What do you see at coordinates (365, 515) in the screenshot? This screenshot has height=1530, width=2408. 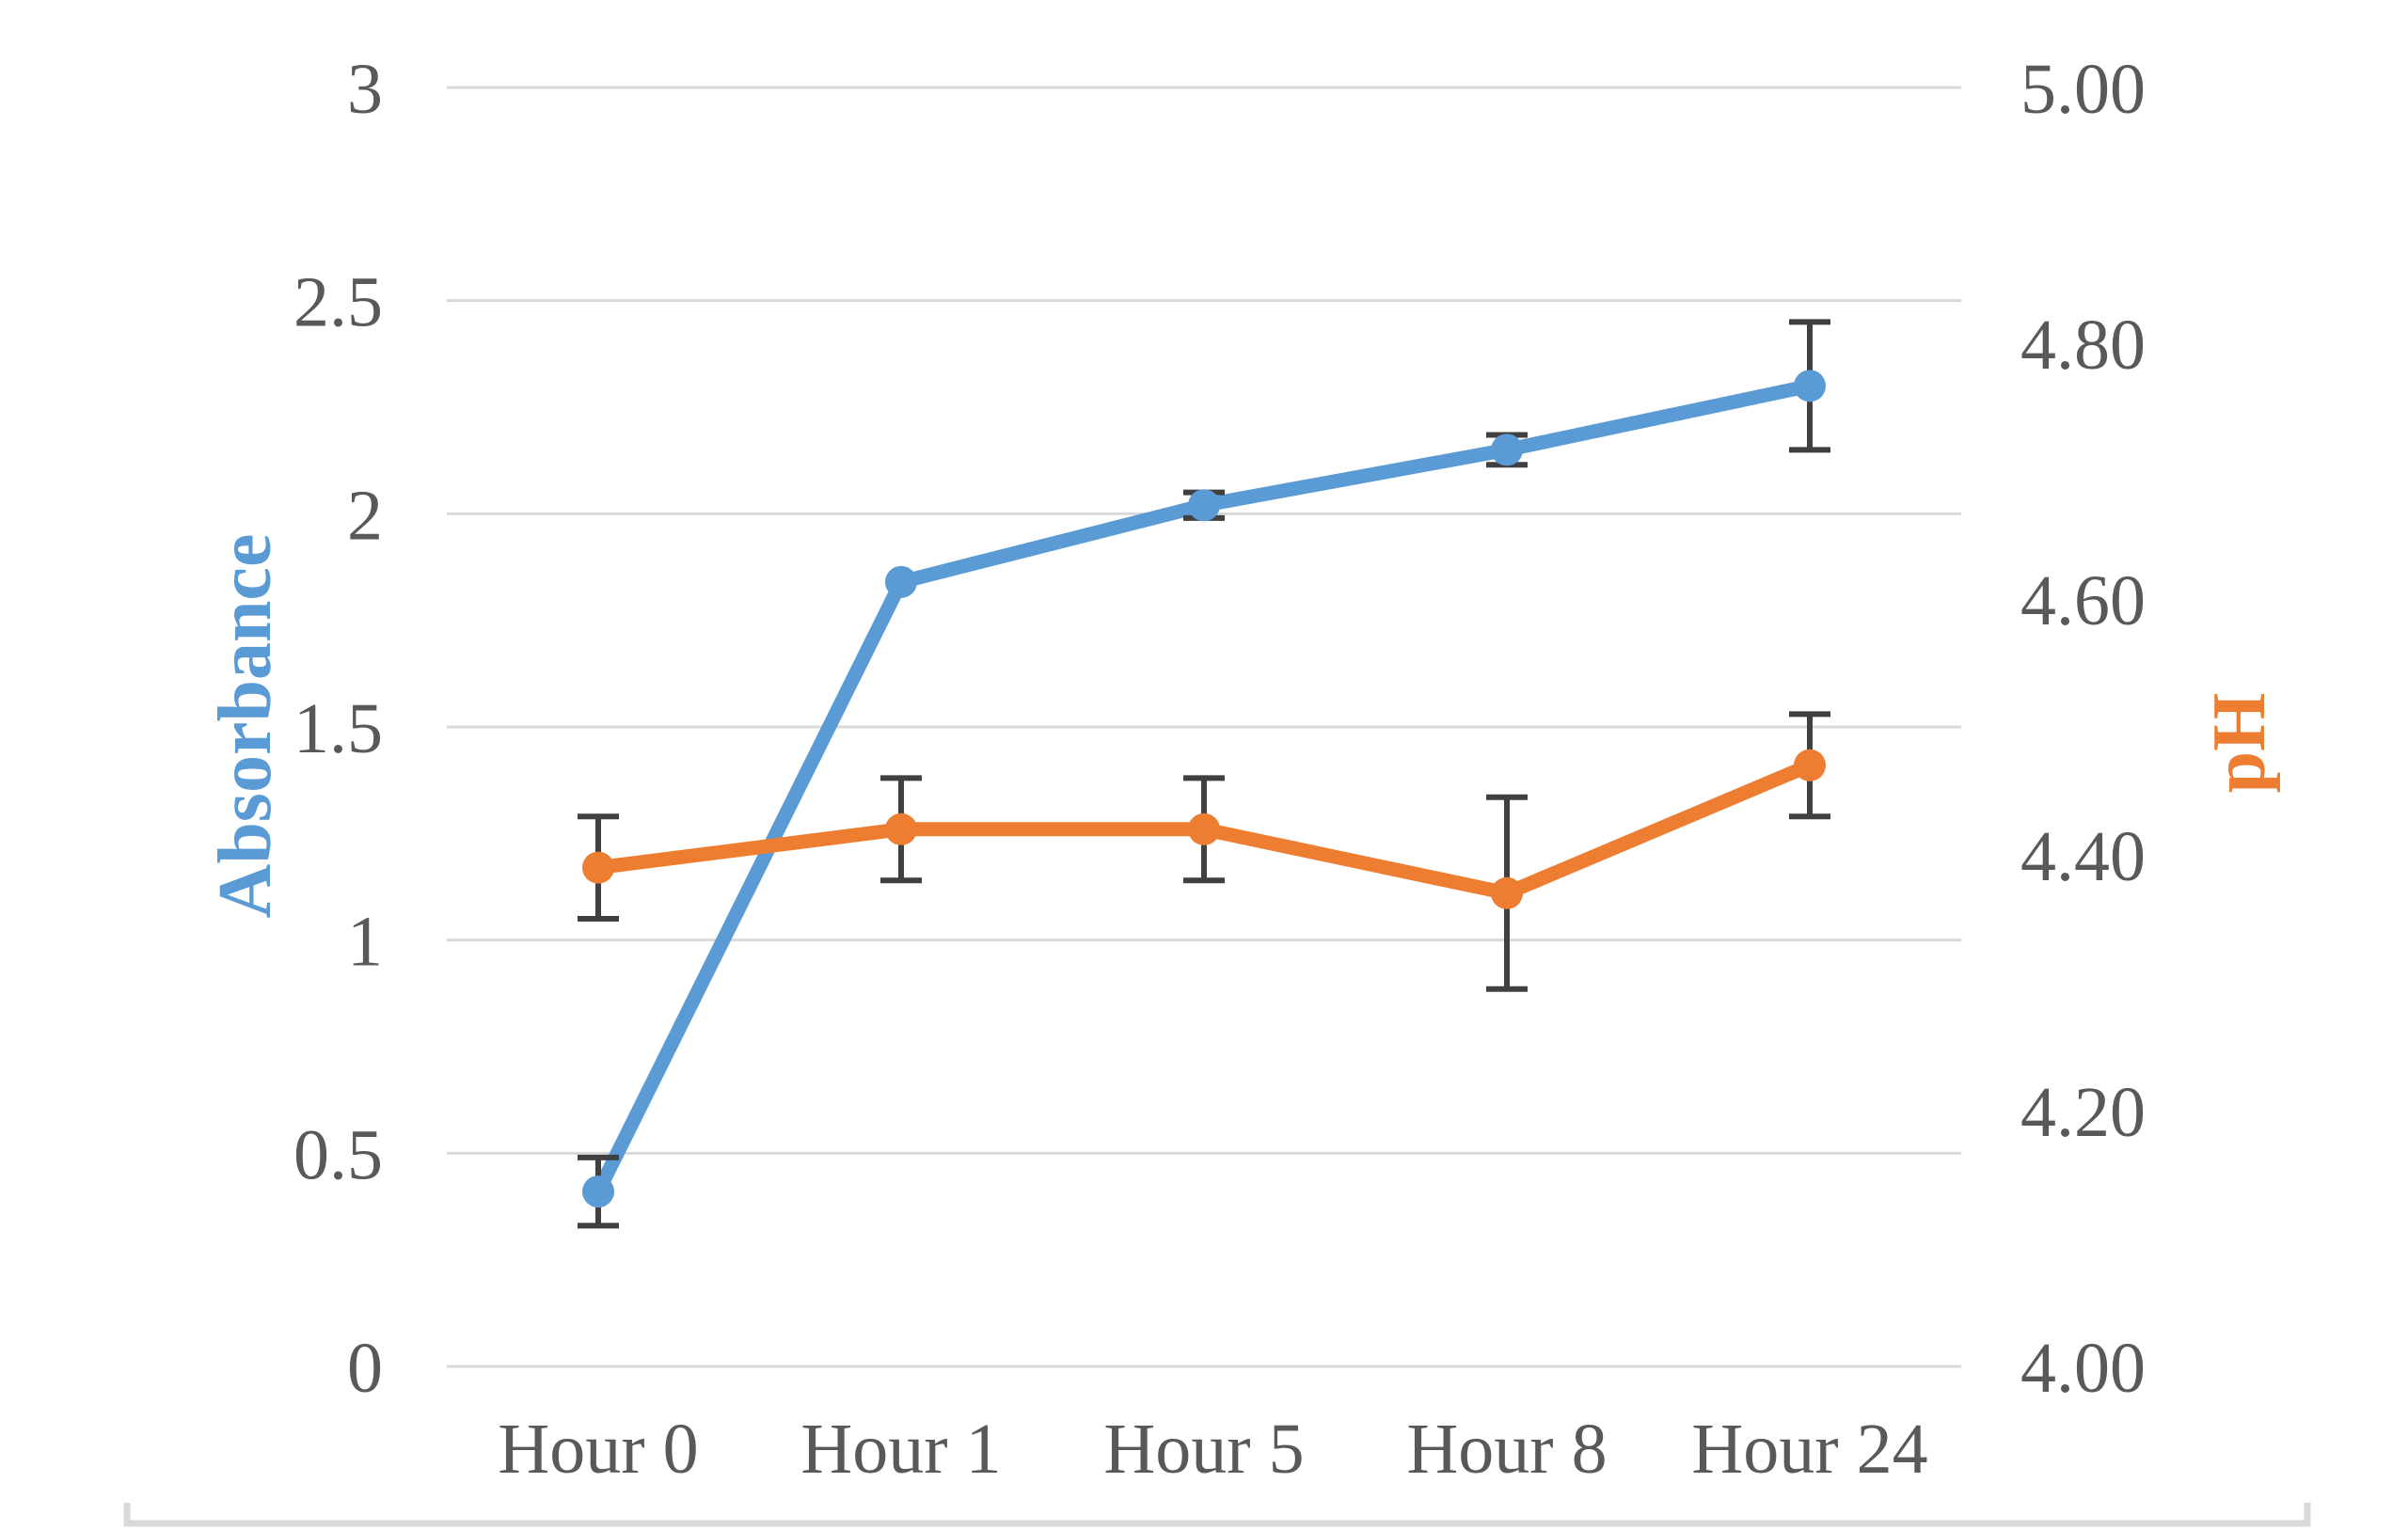 I see `left-axis-tick-label: 2` at bounding box center [365, 515].